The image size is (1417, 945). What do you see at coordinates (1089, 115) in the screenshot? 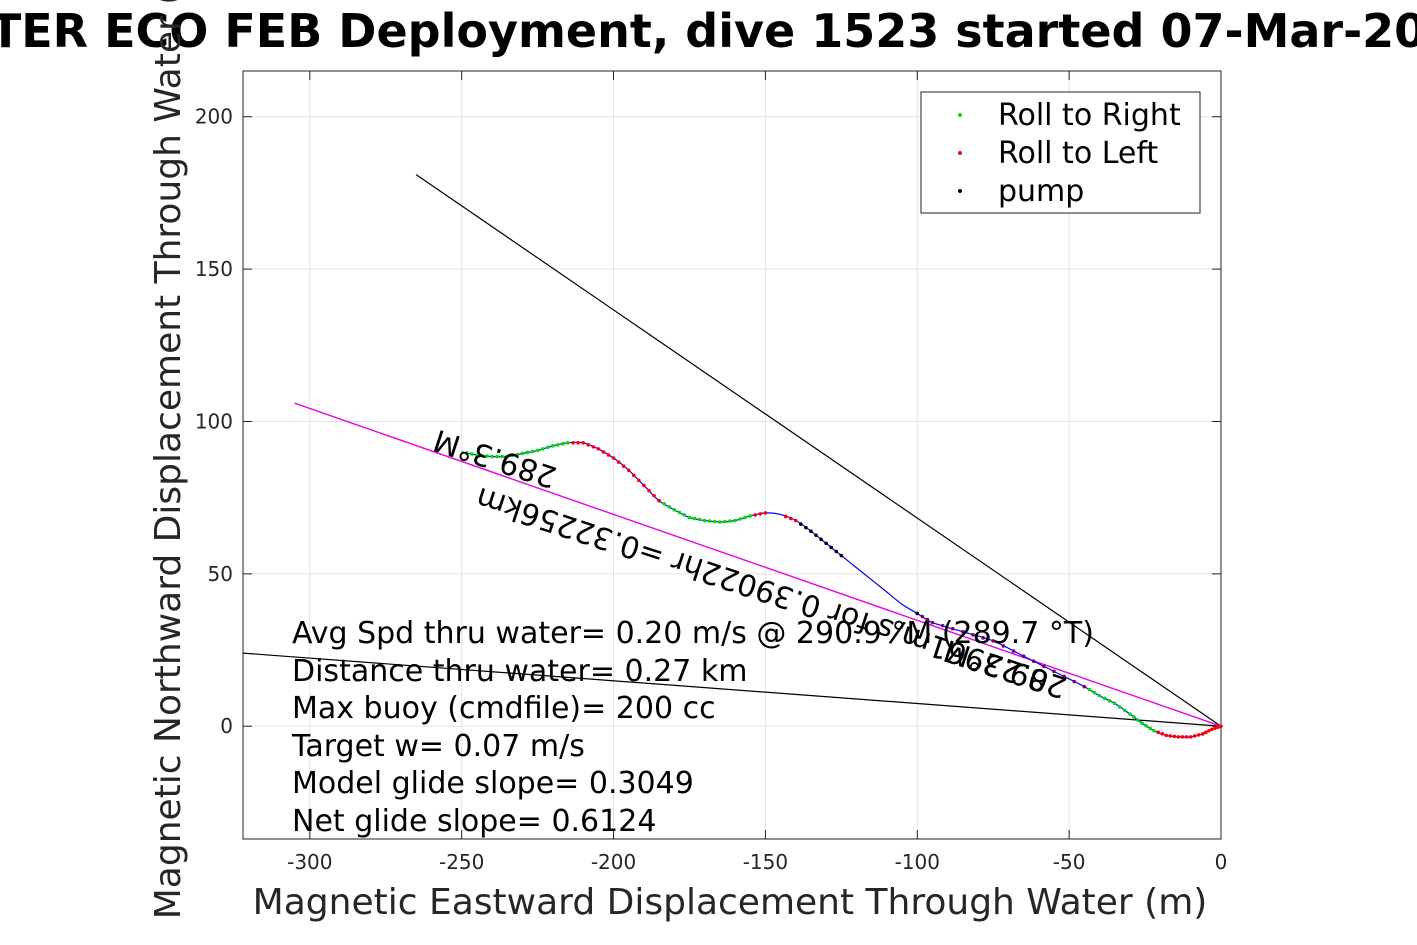
I see `legend-label-roll-right: Roll to Right` at bounding box center [1089, 115].